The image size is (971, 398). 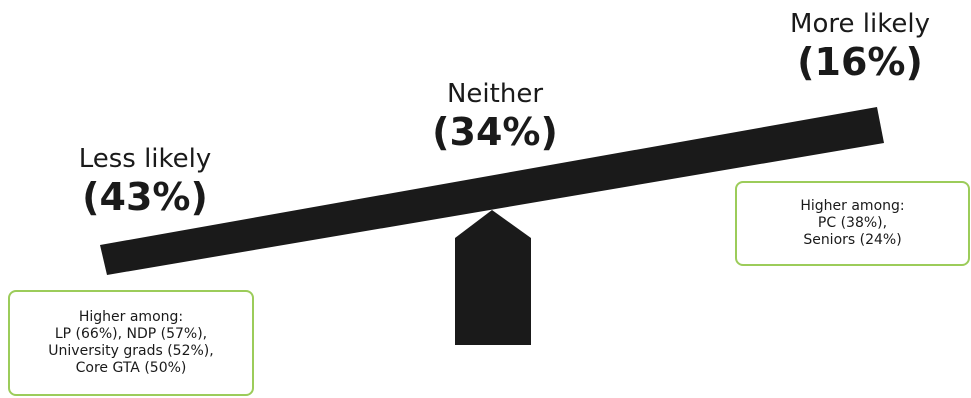 I want to click on note-line: Seniors (24%), so click(x=852, y=240).